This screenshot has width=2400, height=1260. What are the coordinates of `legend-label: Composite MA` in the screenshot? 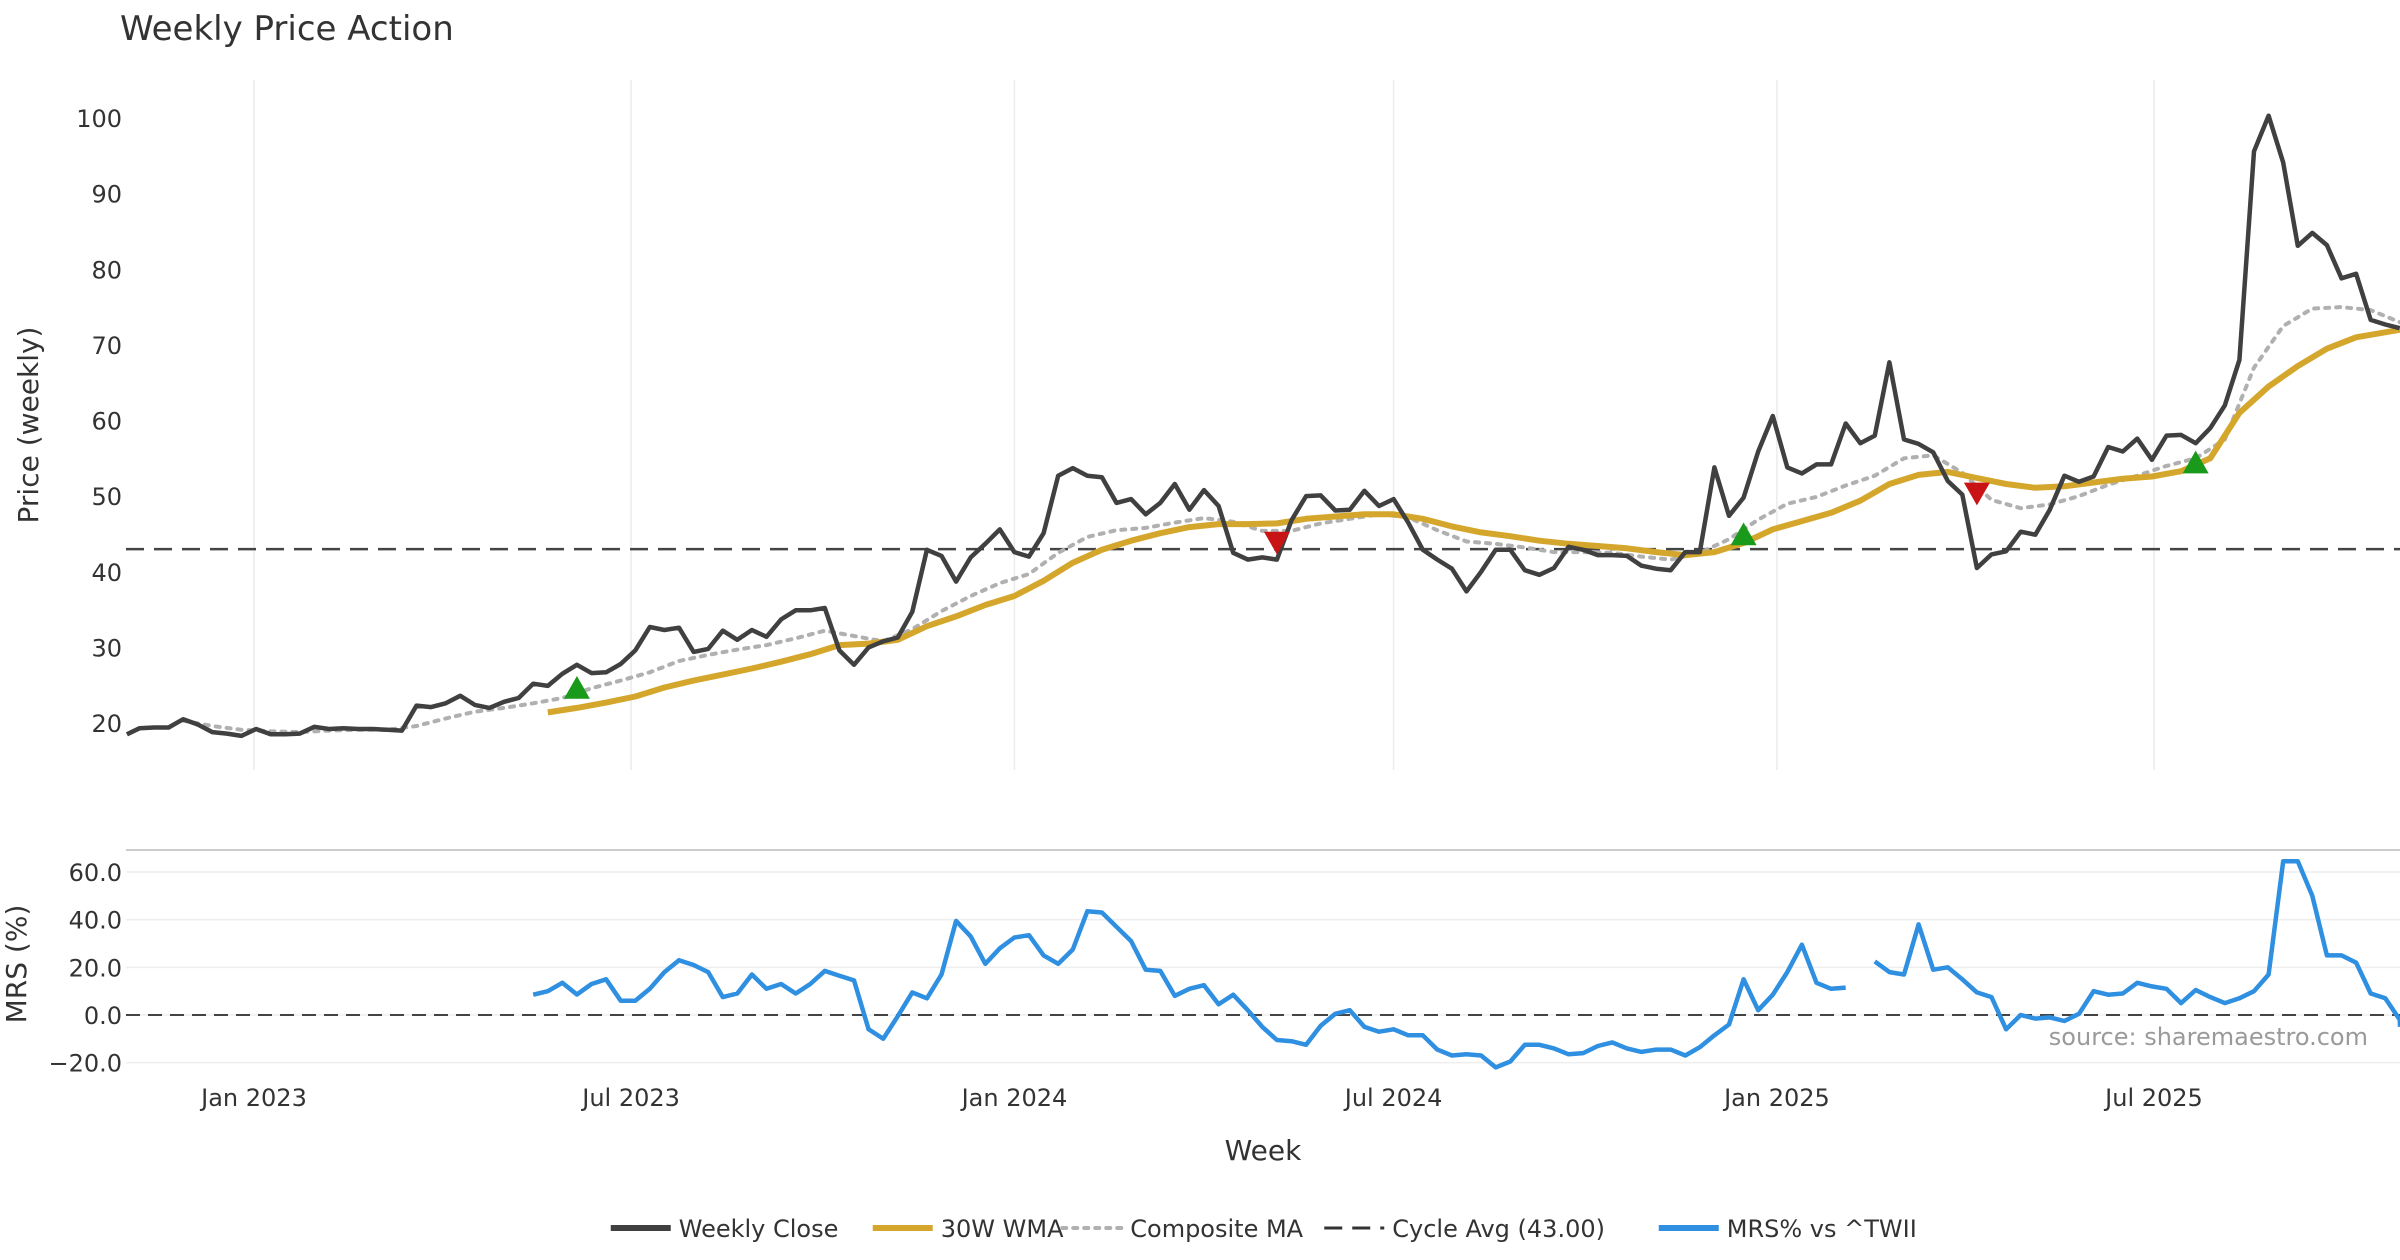 It's located at (1216, 1229).